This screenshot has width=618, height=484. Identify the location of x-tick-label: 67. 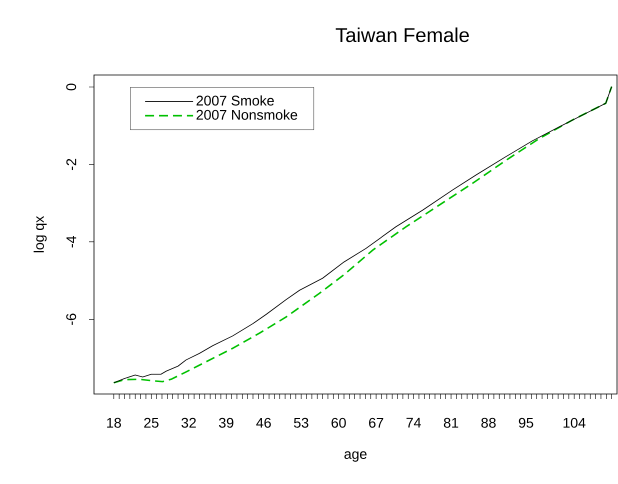
(376, 423).